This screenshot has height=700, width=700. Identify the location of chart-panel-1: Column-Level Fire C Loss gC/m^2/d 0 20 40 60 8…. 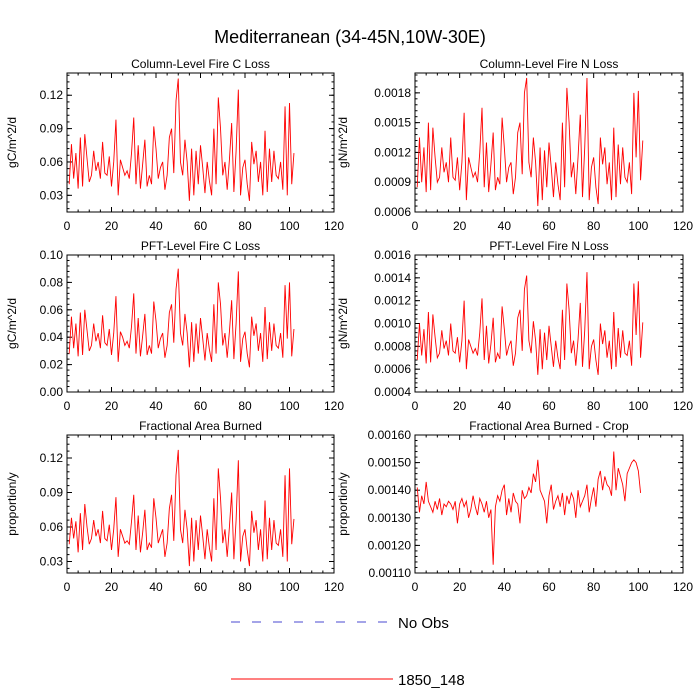
(174, 145).